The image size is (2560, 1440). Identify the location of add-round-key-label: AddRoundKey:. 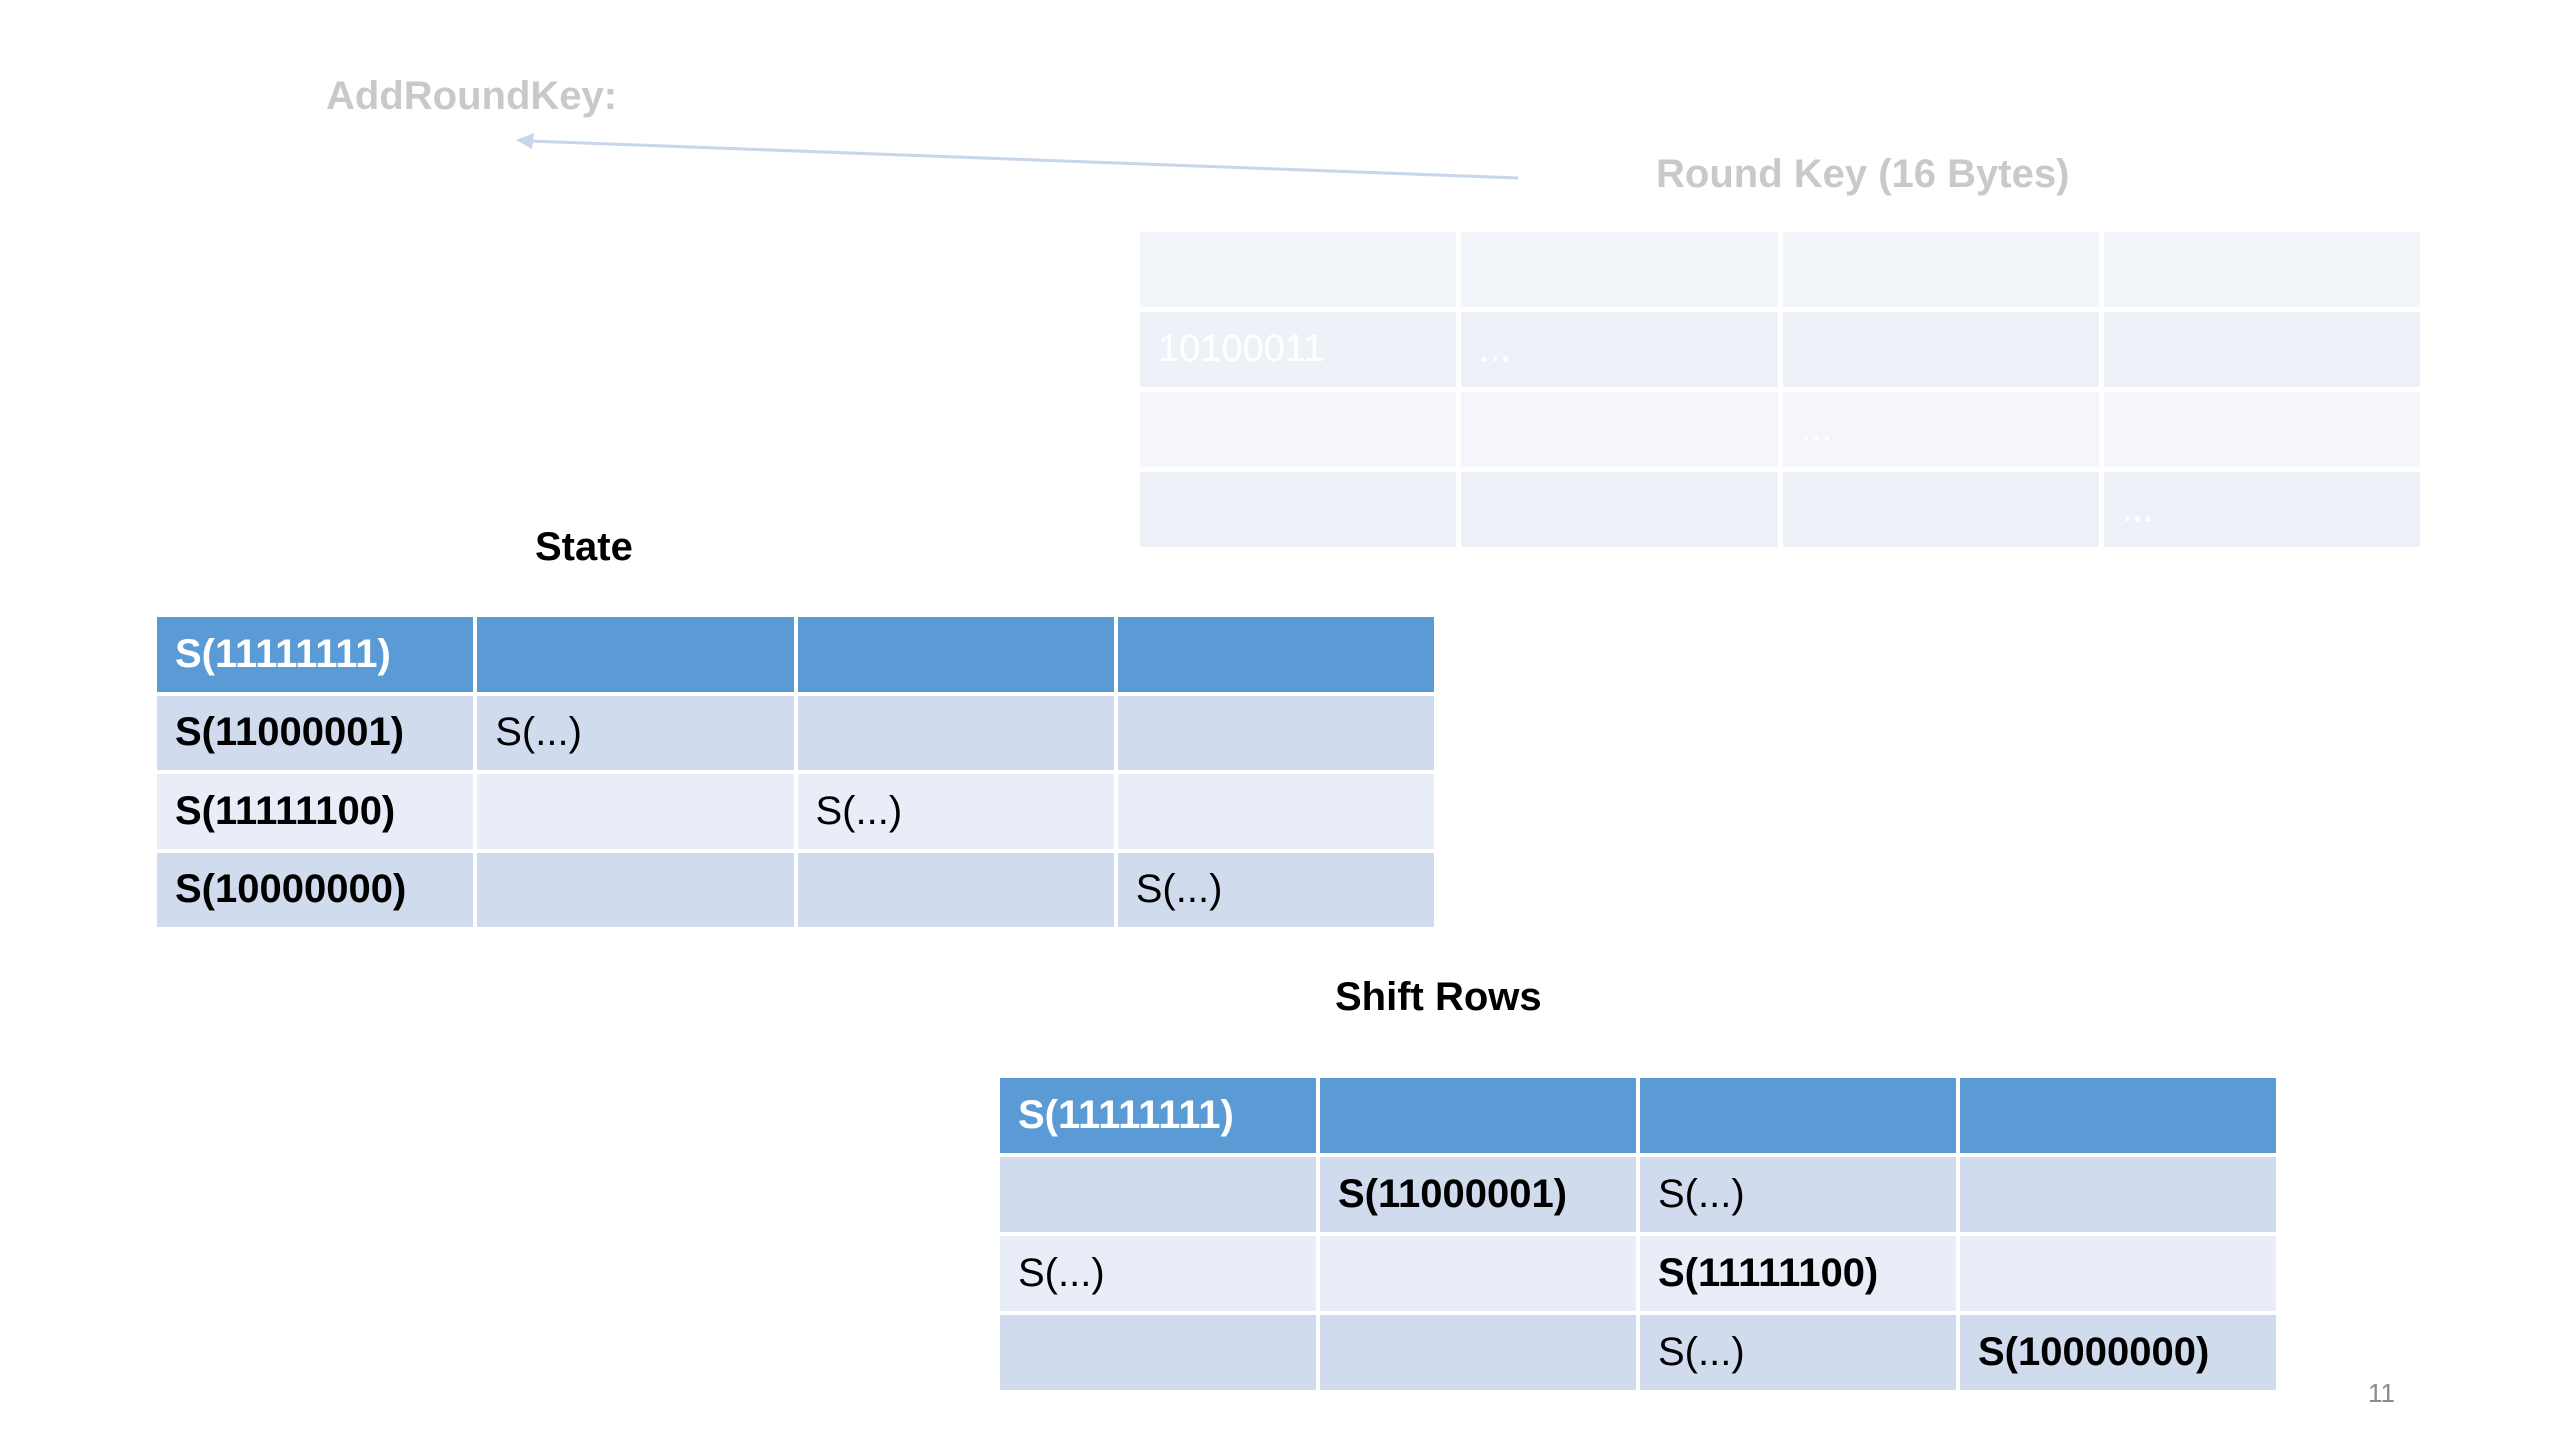
(472, 96).